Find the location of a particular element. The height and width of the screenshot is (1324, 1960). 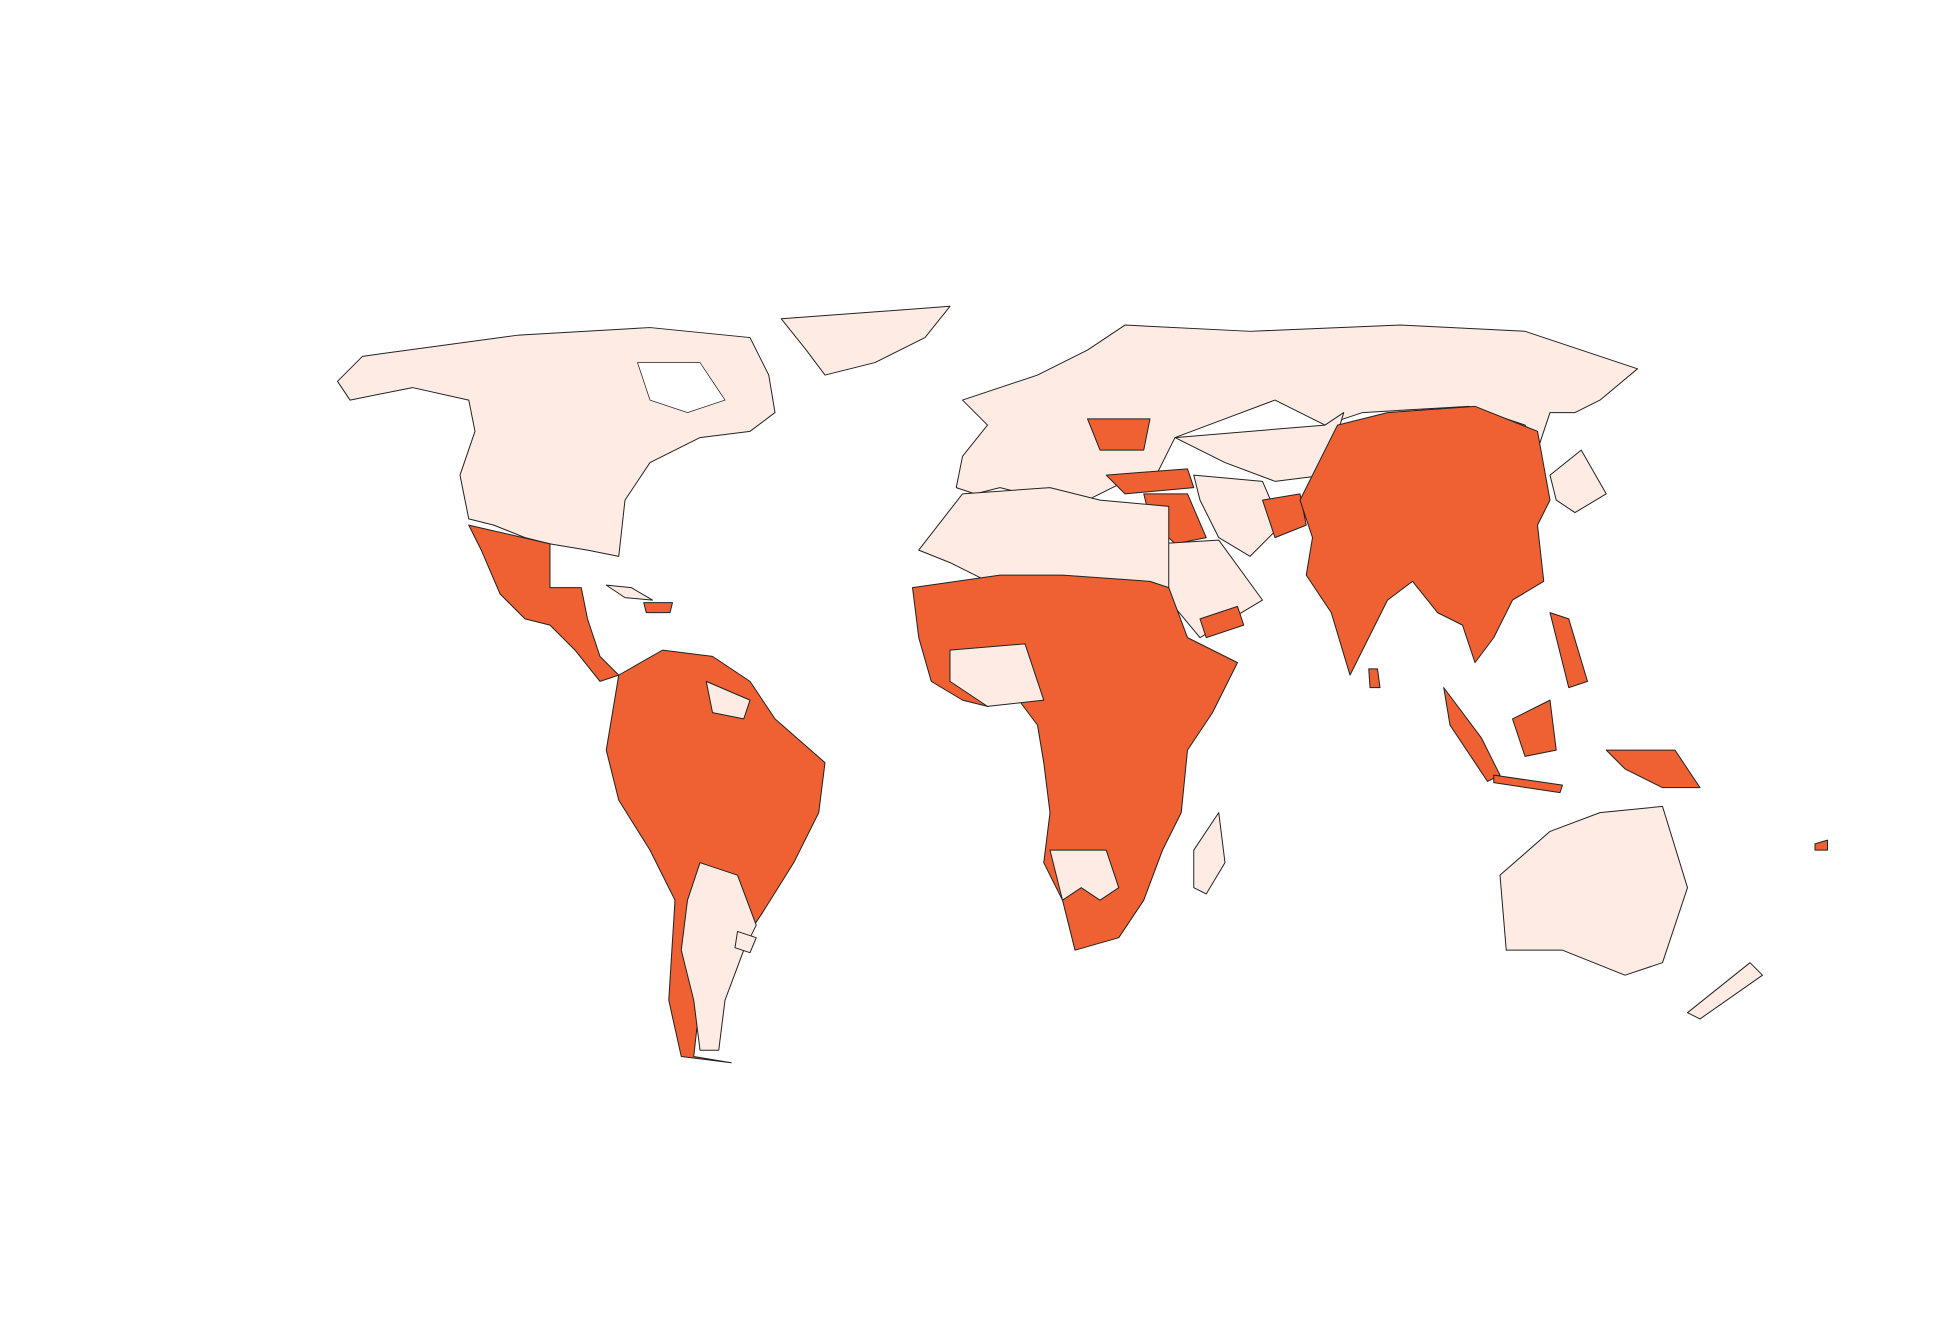

region-madagascar is located at coordinates (1209, 853).